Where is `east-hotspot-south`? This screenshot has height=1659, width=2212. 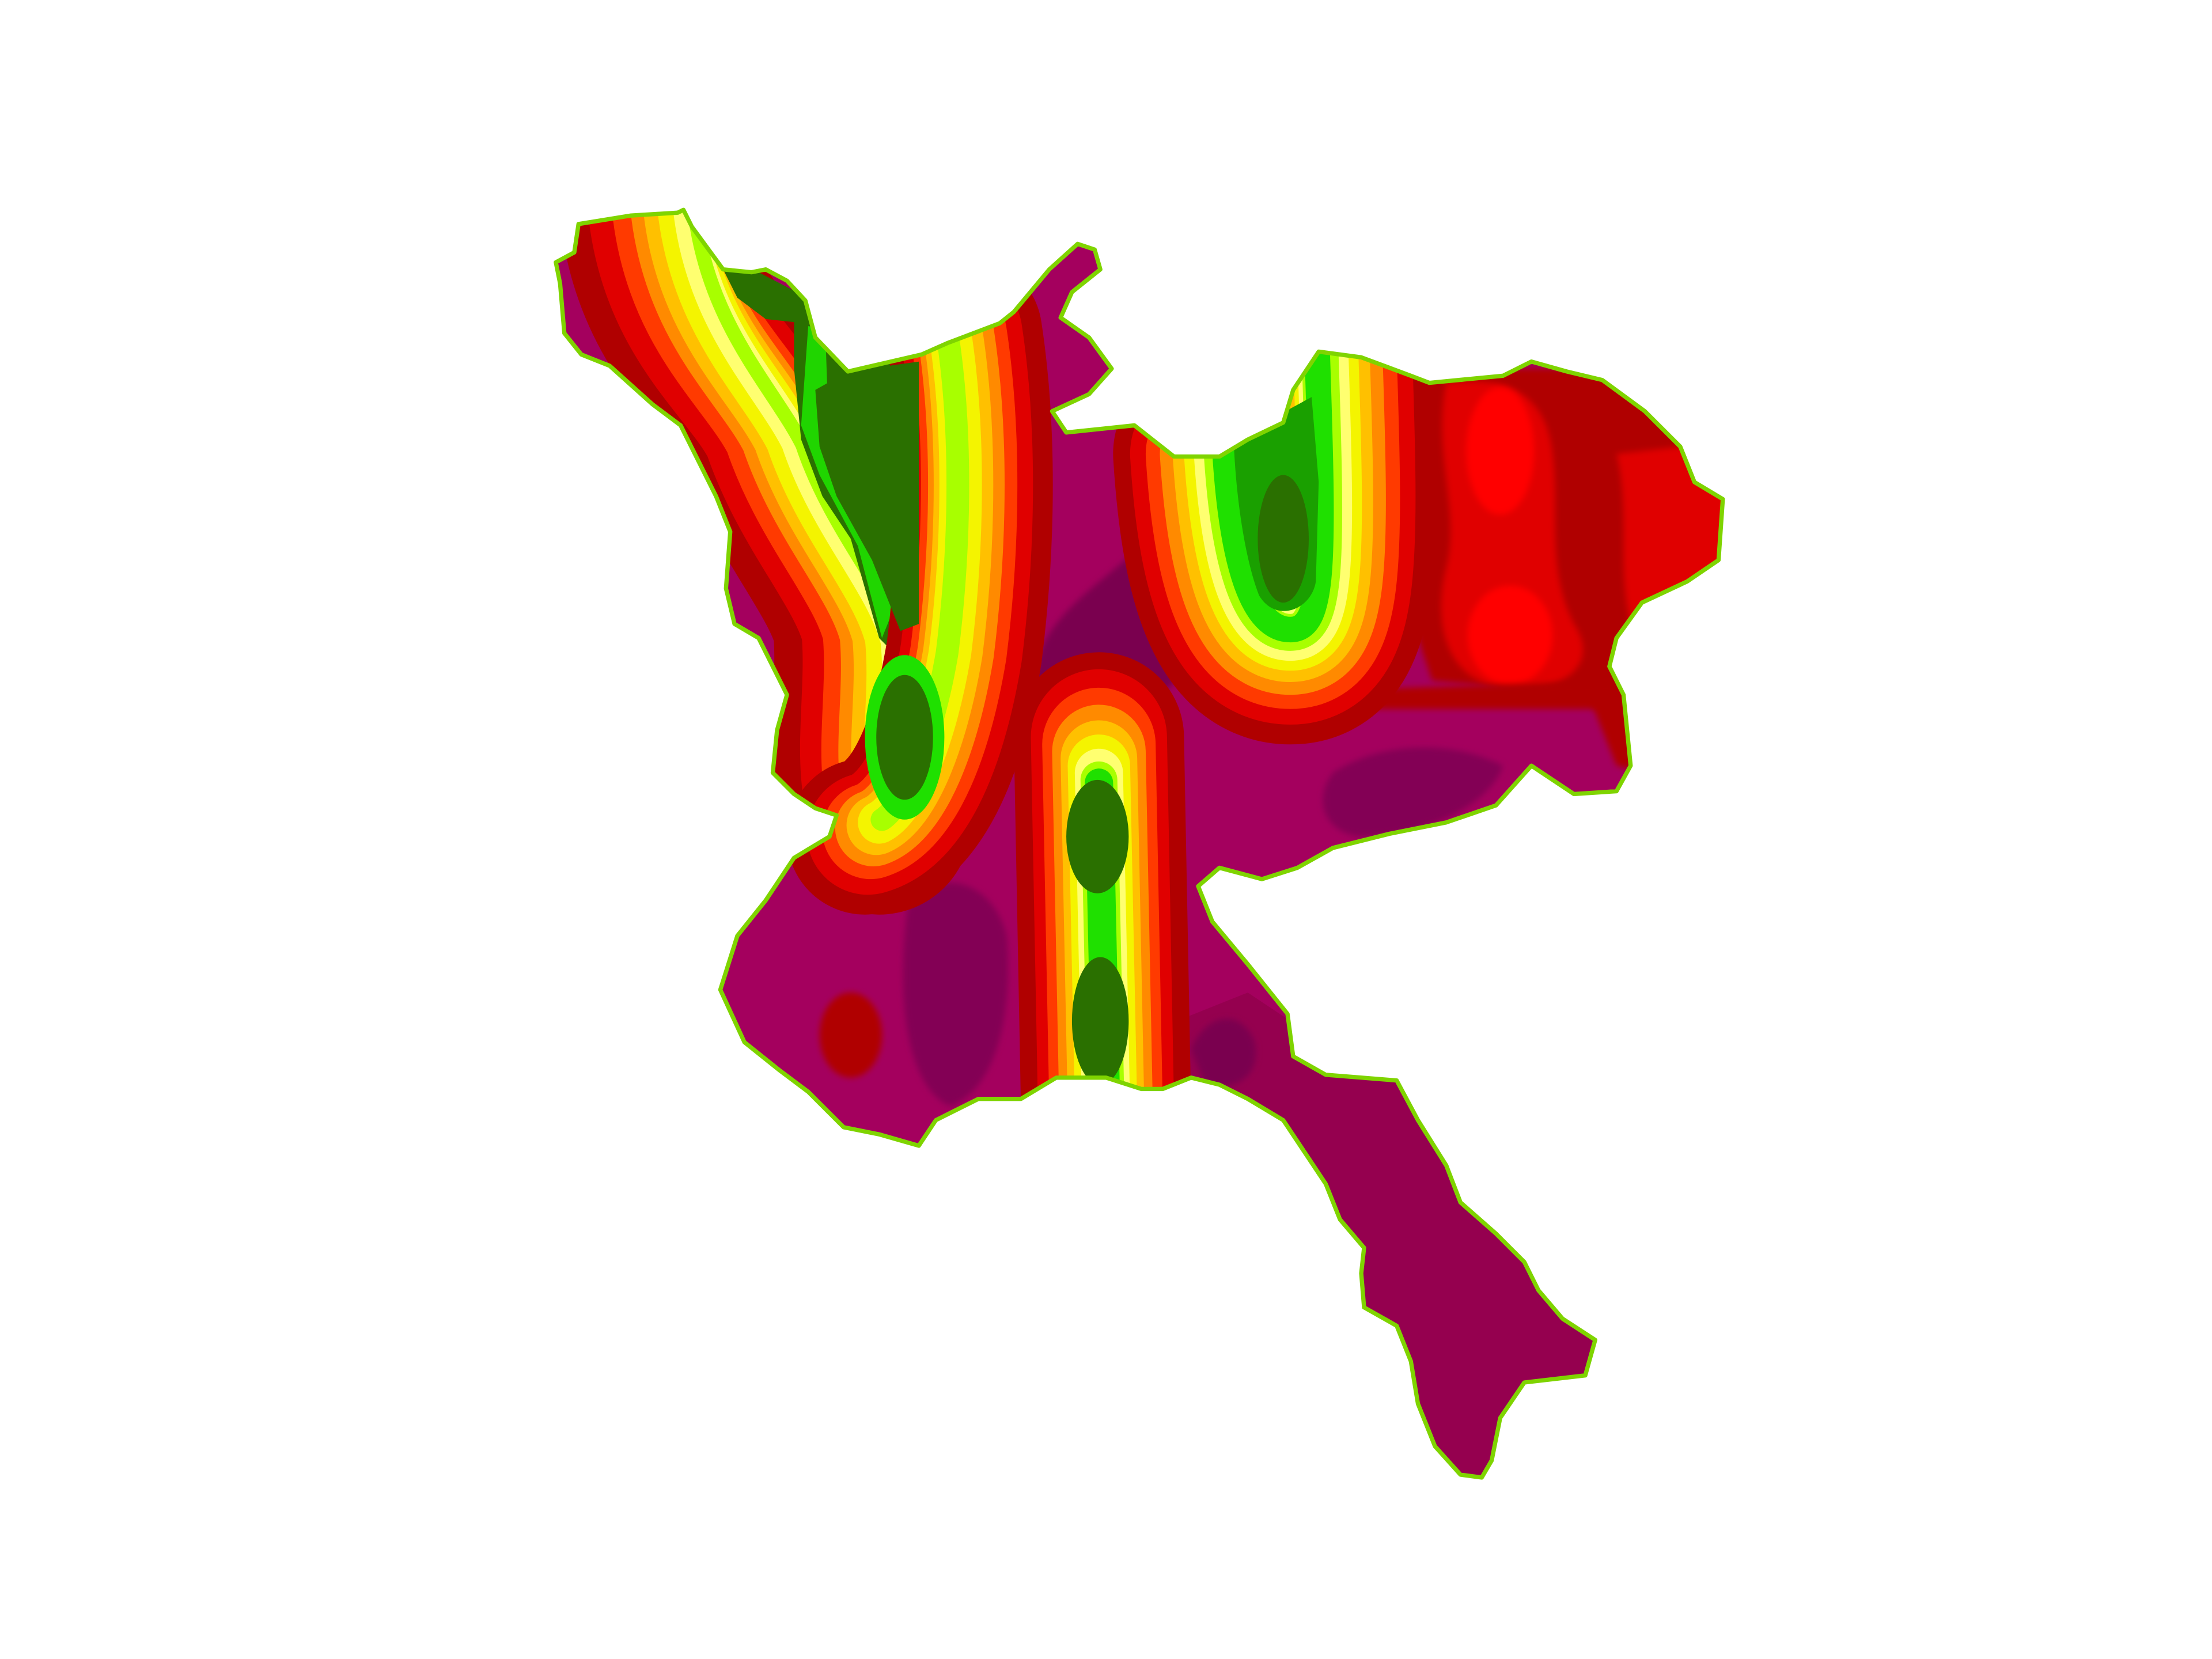
east-hotspot-south is located at coordinates (1510, 635).